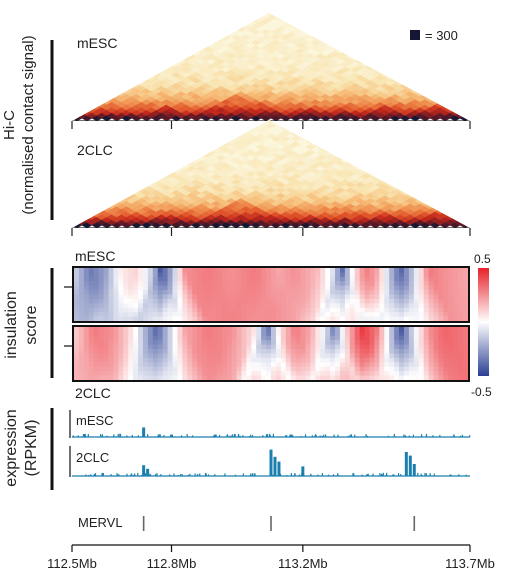  I want to click on colorbar-min-label: -0.5, so click(481, 392).